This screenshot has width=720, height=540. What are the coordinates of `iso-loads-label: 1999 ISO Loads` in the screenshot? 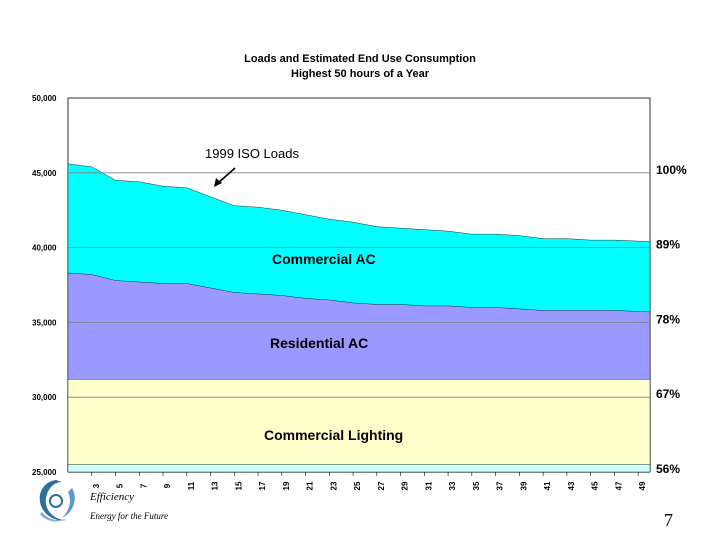 It's located at (252, 153).